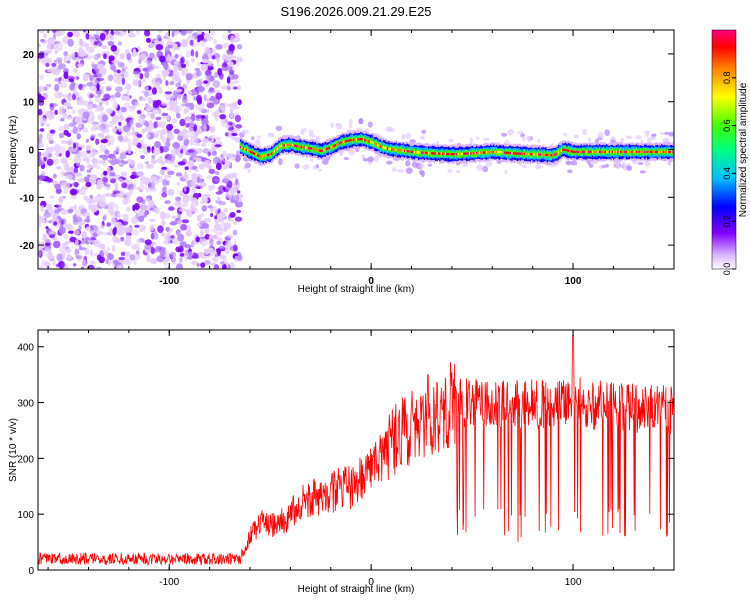 Image resolution: width=750 pixels, height=600 pixels. Describe the element at coordinates (31, 571) in the screenshot. I see `y-tick-label: 0` at that location.